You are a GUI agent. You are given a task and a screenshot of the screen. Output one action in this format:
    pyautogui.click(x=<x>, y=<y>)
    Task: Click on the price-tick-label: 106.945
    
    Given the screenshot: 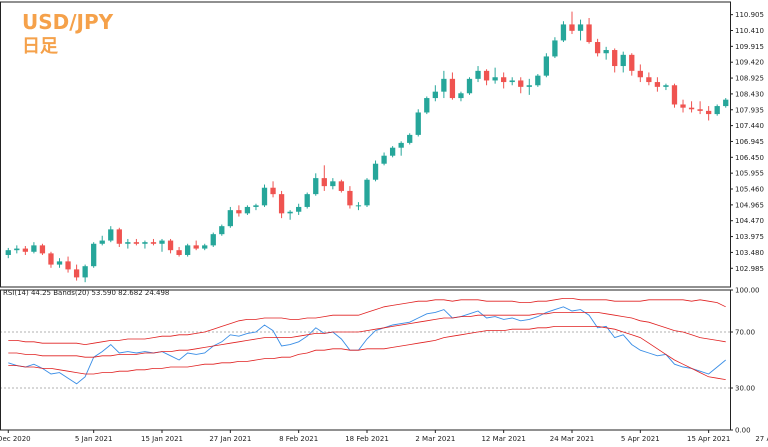 What is the action you would take?
    pyautogui.click(x=749, y=142)
    